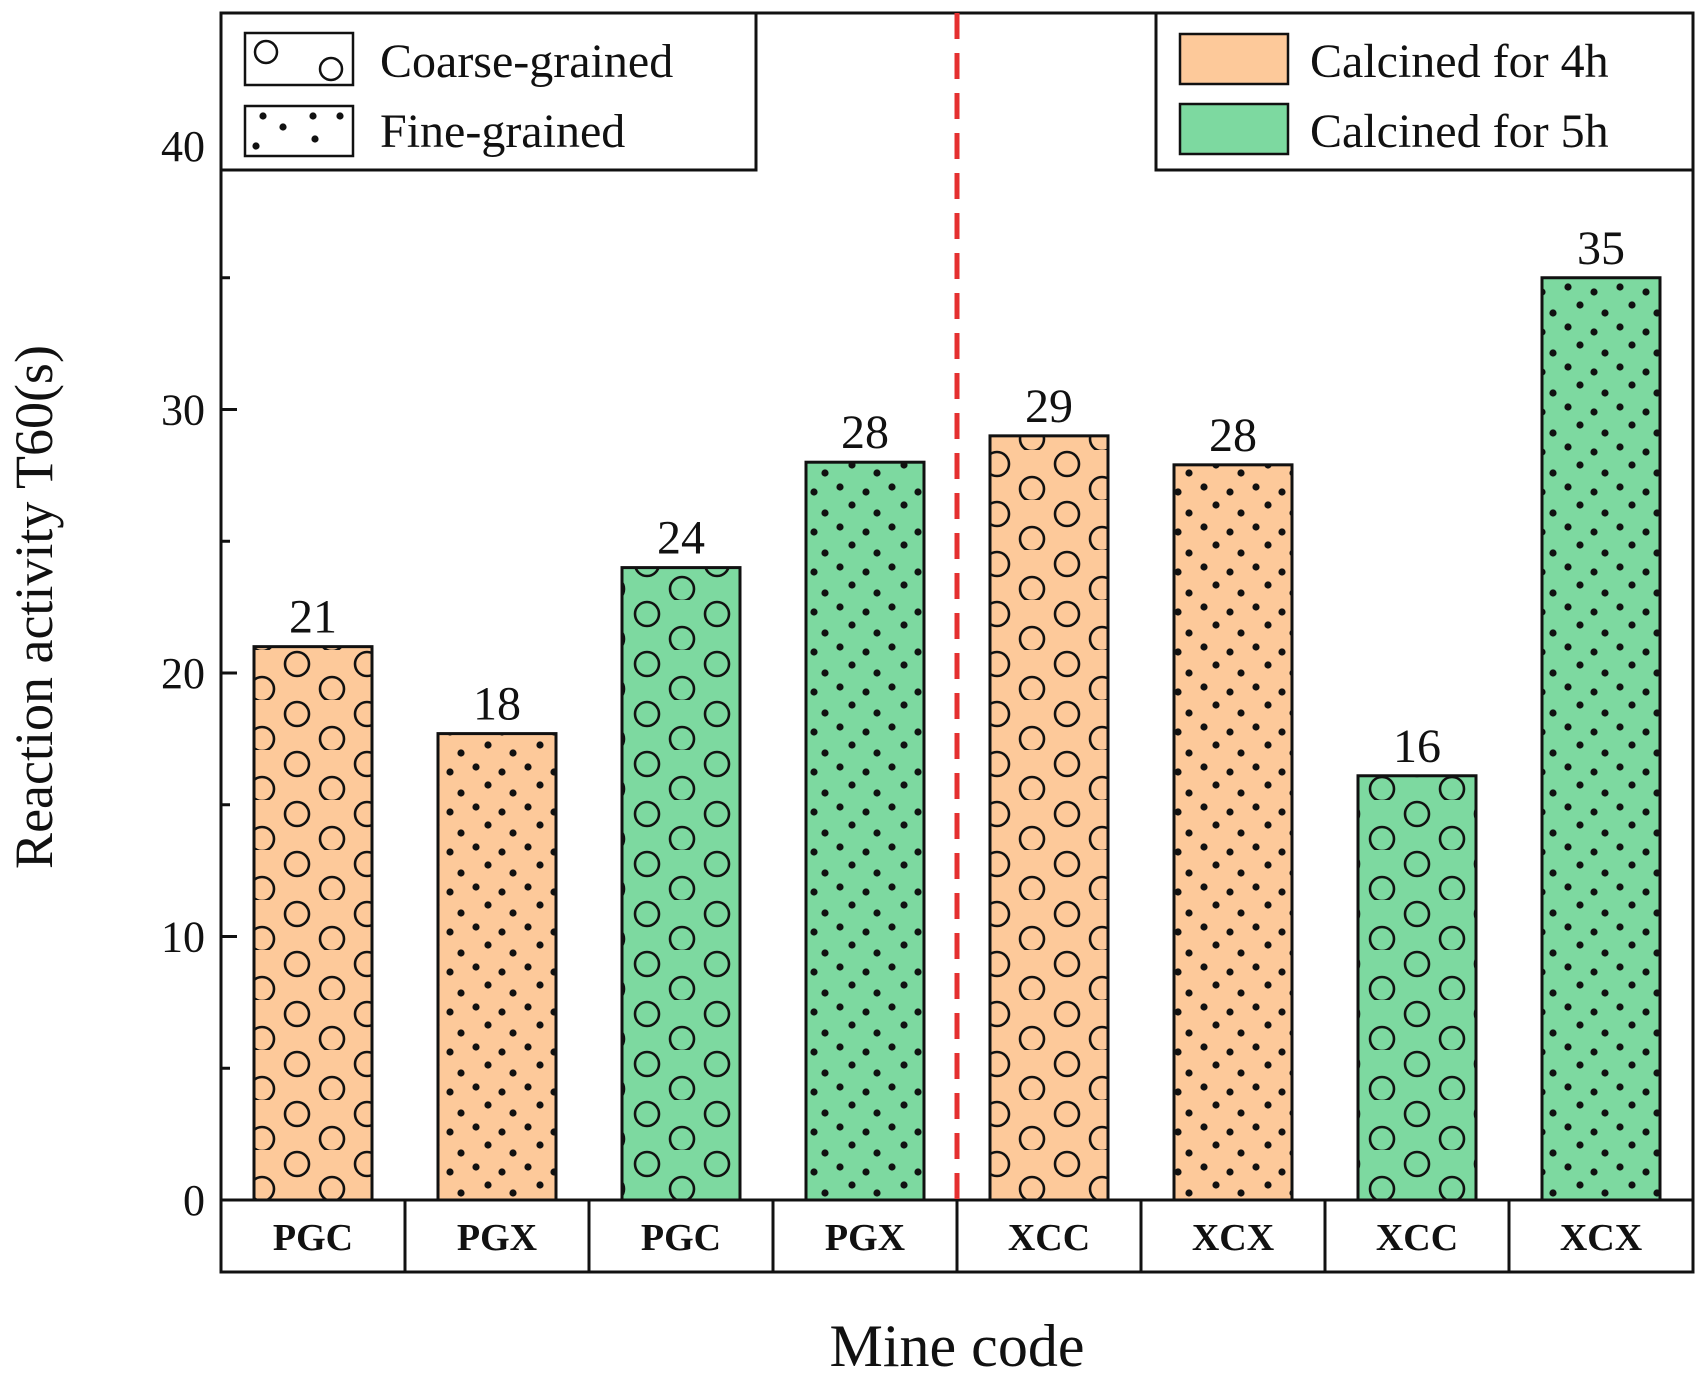 The height and width of the screenshot is (1380, 1697). I want to click on y-tick-label: 10, so click(183, 937).